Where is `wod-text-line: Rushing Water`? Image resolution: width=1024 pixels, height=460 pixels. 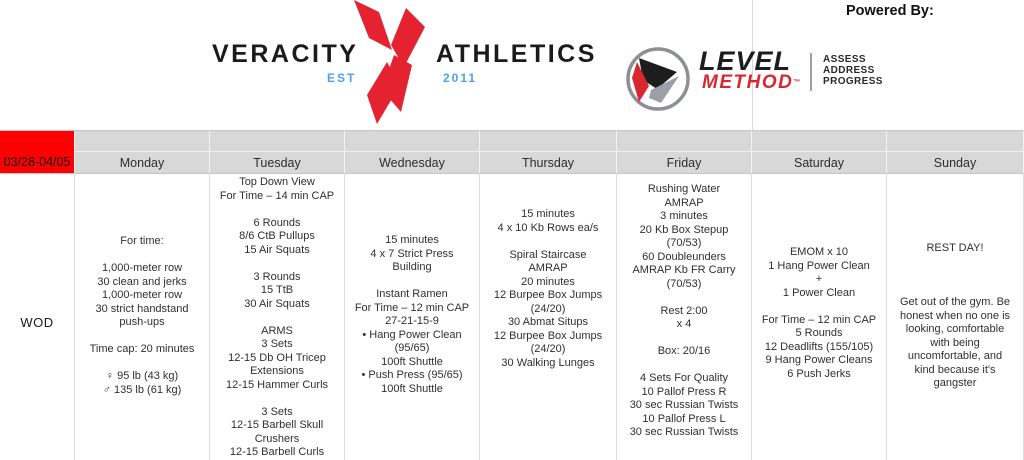 wod-text-line: Rushing Water is located at coordinates (684, 189).